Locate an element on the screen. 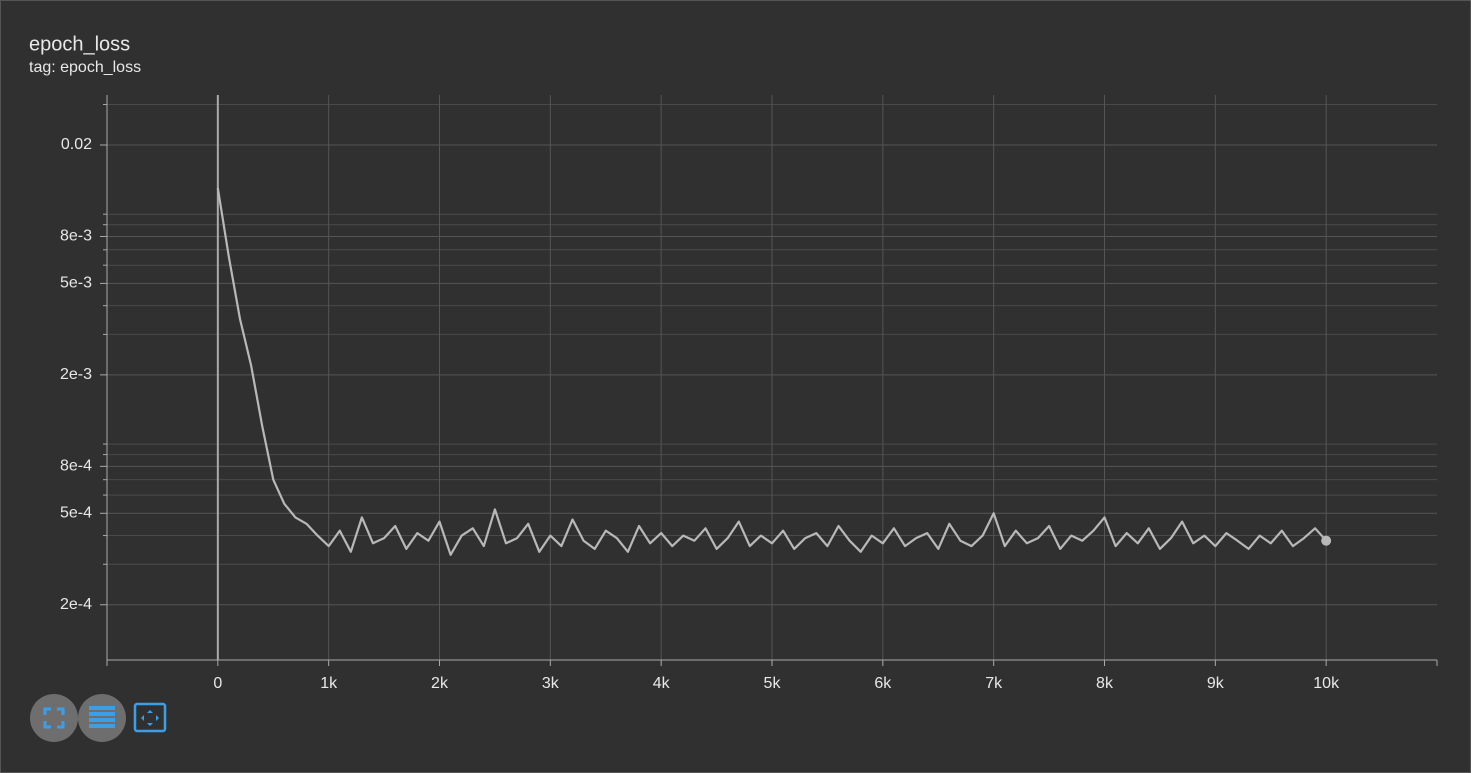 The height and width of the screenshot is (773, 1471). x-tick-label: 10k is located at coordinates (1326, 683).